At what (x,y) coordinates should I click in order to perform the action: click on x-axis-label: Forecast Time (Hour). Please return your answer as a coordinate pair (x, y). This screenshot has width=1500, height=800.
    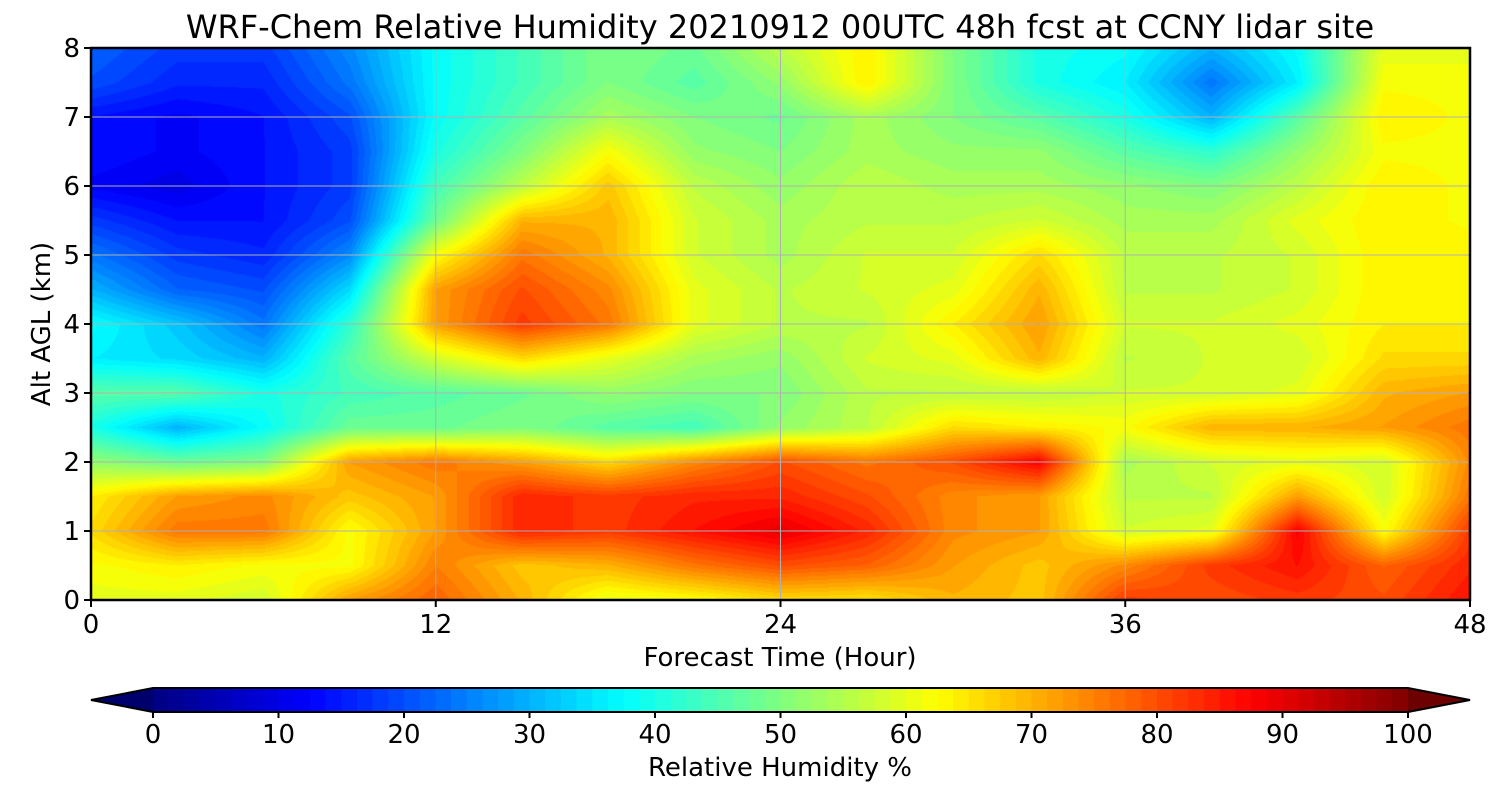
    Looking at the image, I should click on (779, 658).